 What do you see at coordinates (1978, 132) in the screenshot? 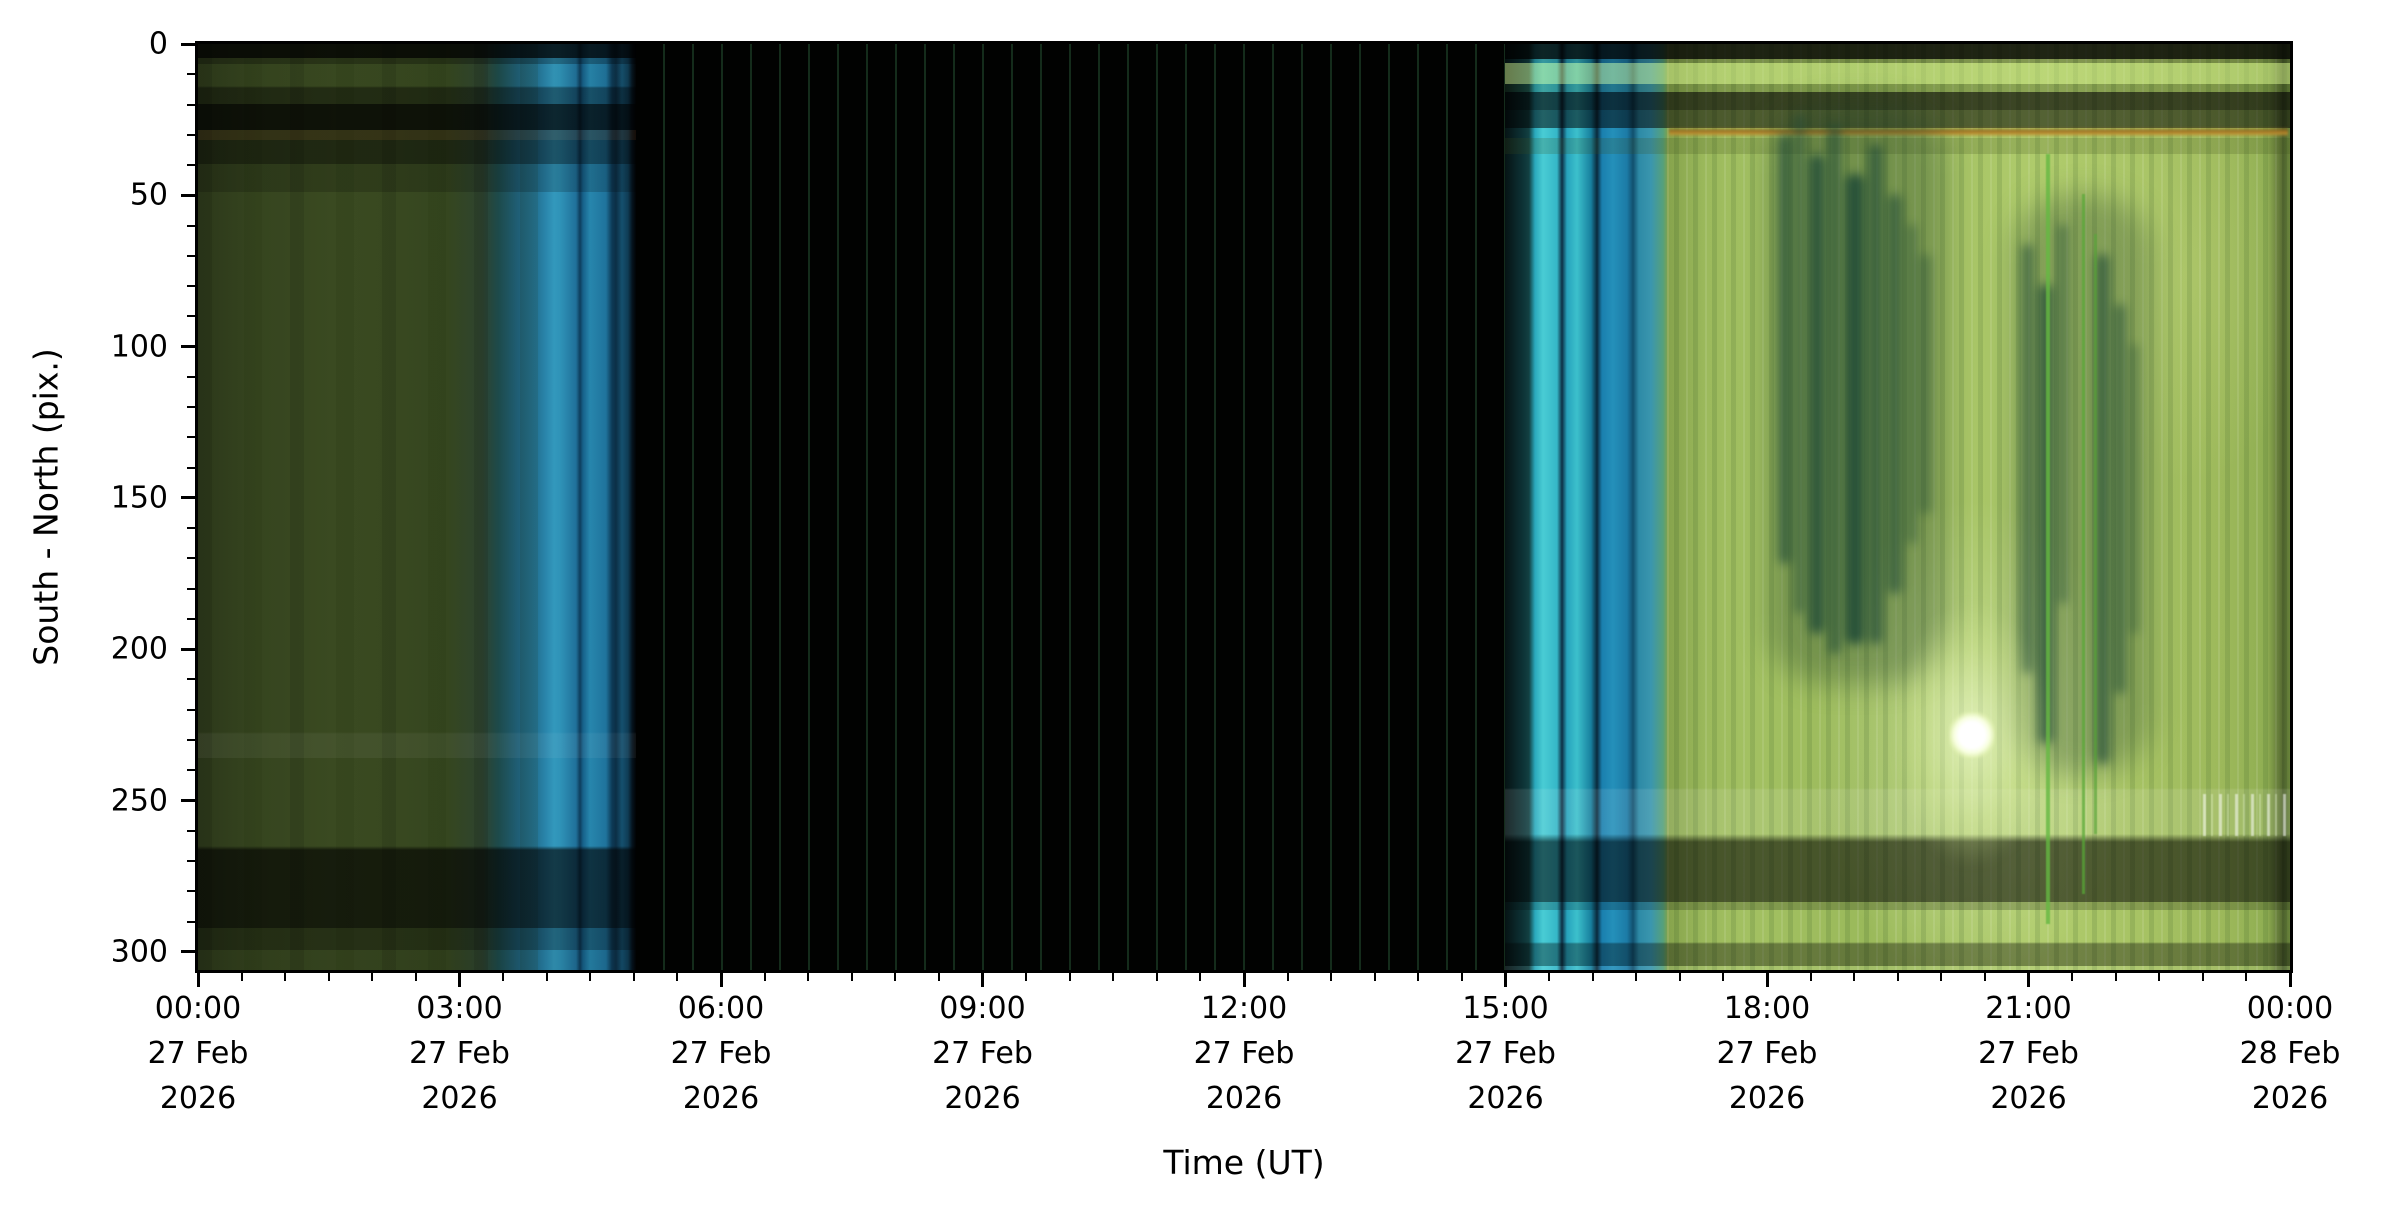
I see `amber-scattered-light-line` at bounding box center [1978, 132].